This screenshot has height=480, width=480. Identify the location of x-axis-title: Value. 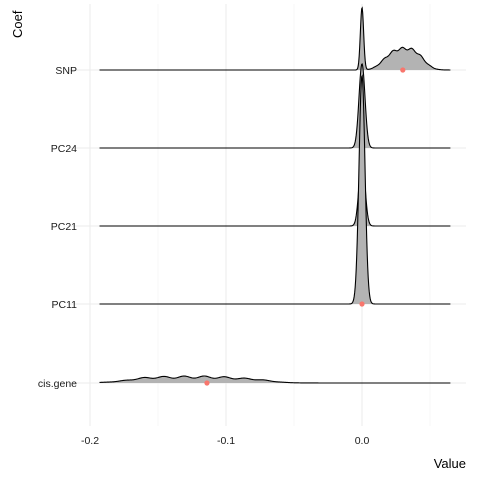
(450, 463).